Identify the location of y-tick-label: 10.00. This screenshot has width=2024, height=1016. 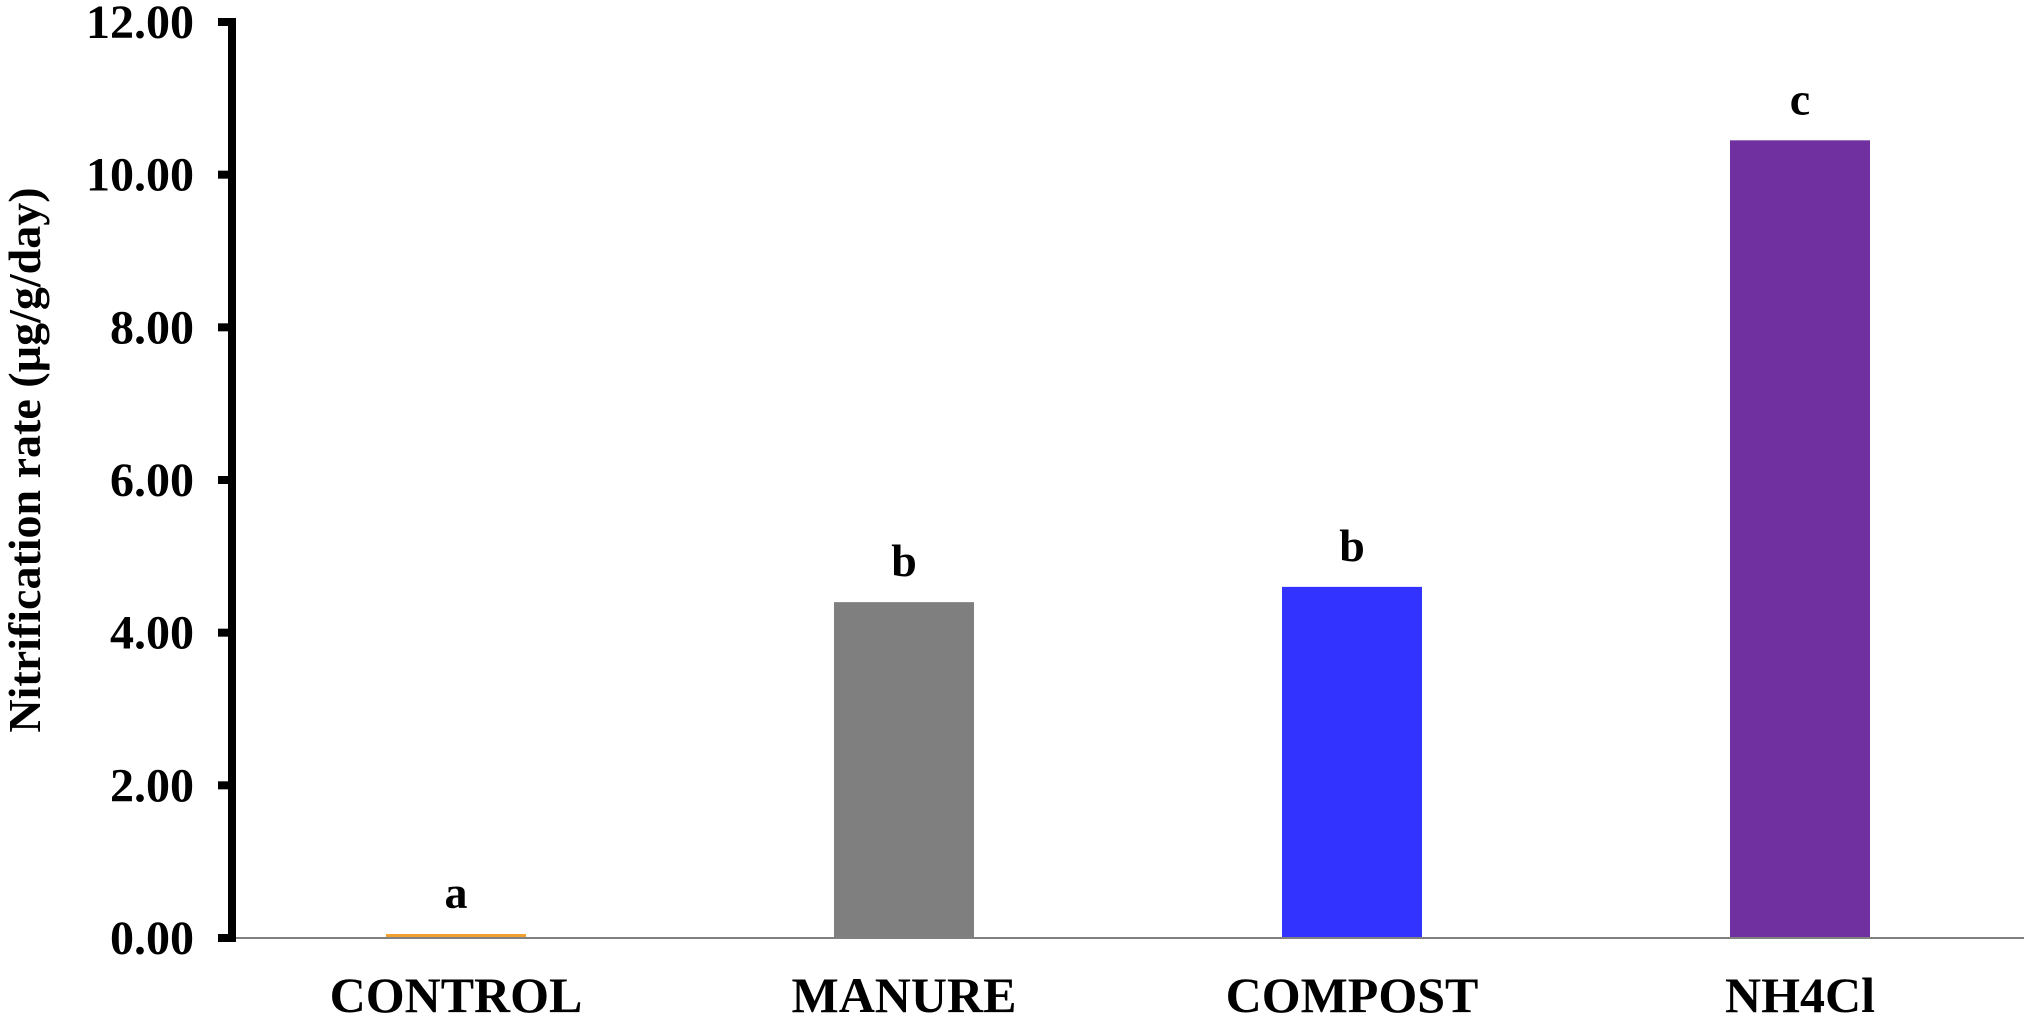
(140, 175).